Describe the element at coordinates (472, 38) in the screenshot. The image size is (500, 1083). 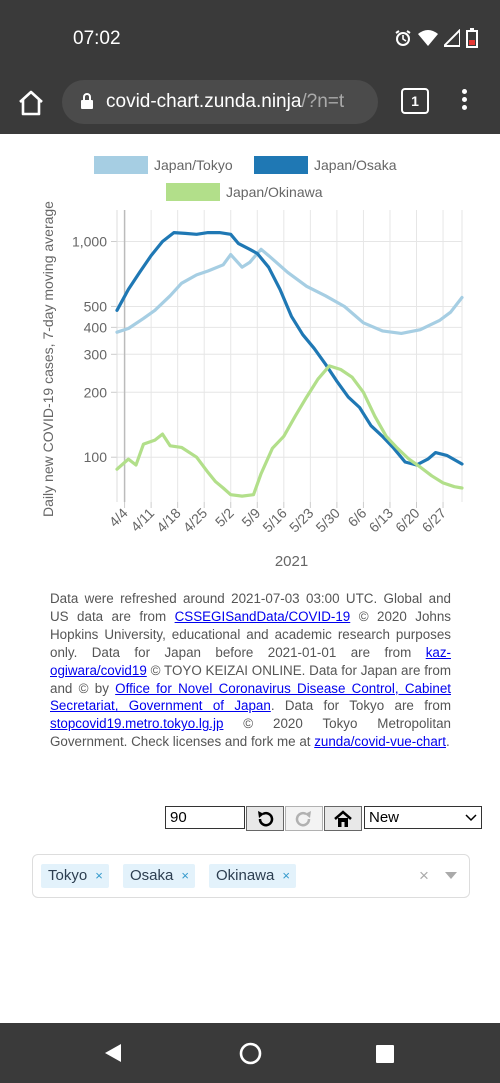
I see `battery-low-icon` at that location.